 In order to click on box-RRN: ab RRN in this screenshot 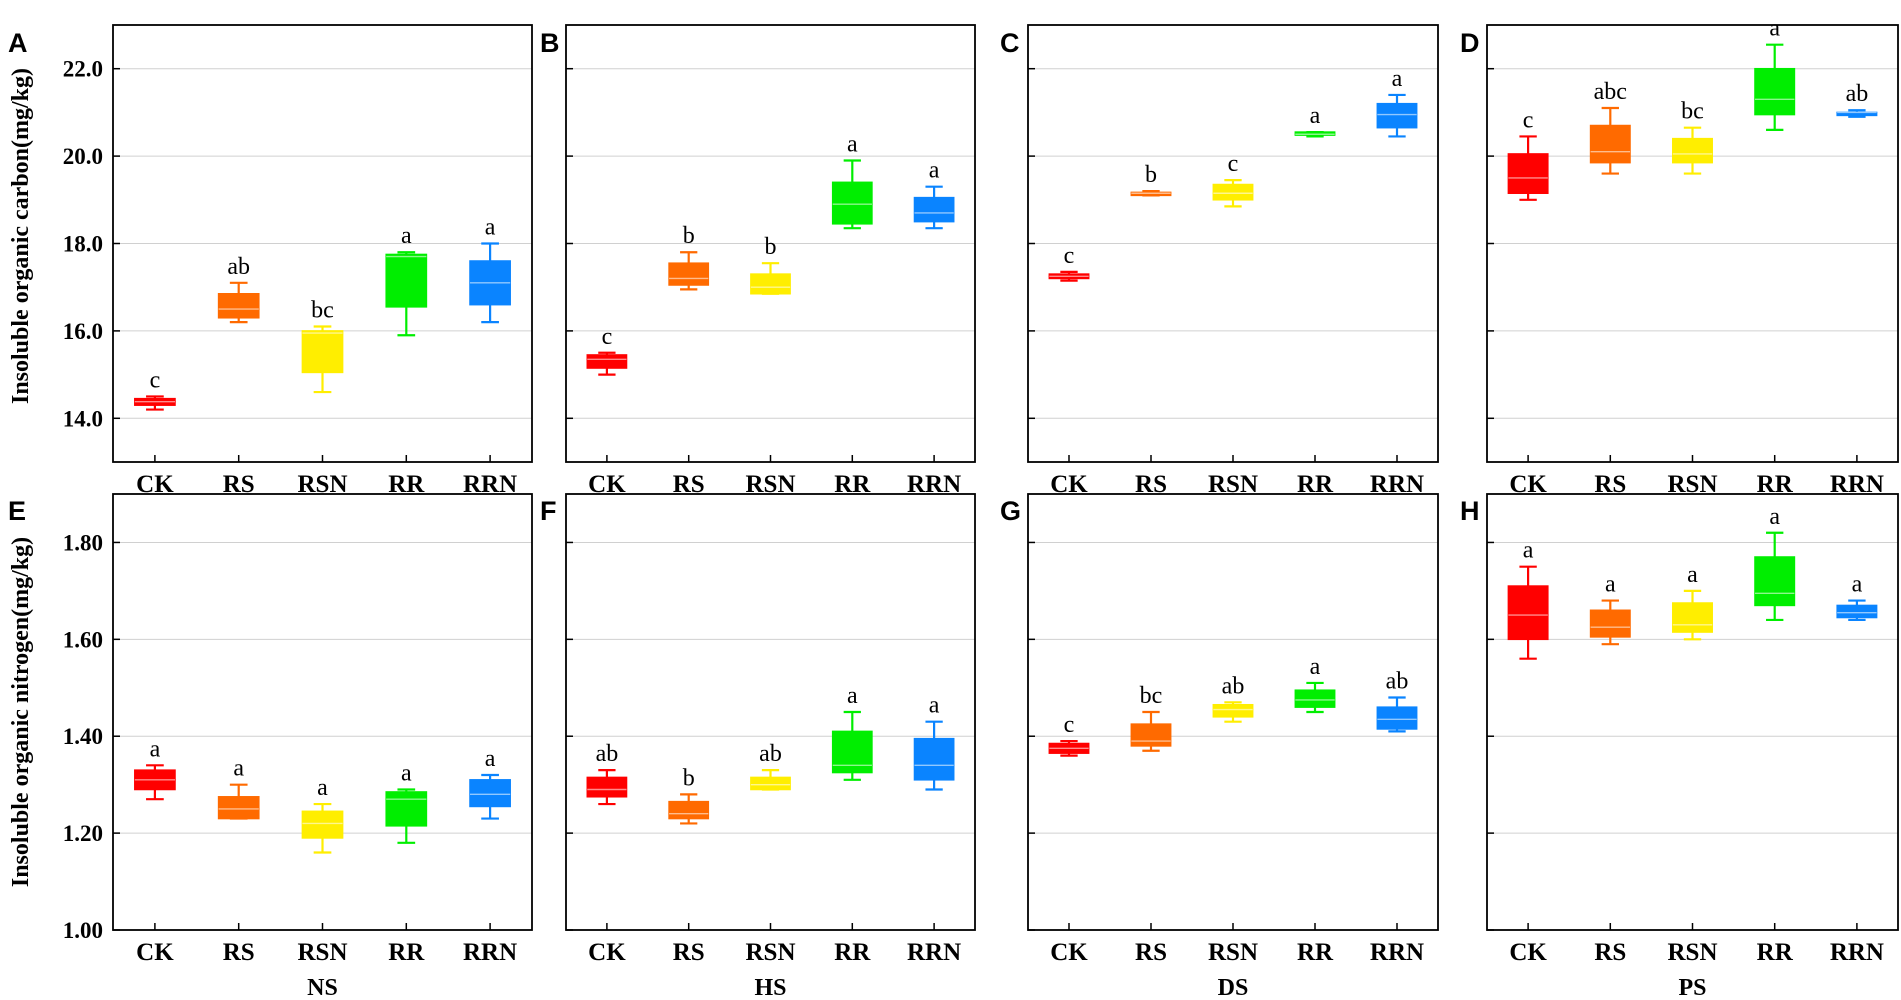, I will do `click(1397, 817)`.